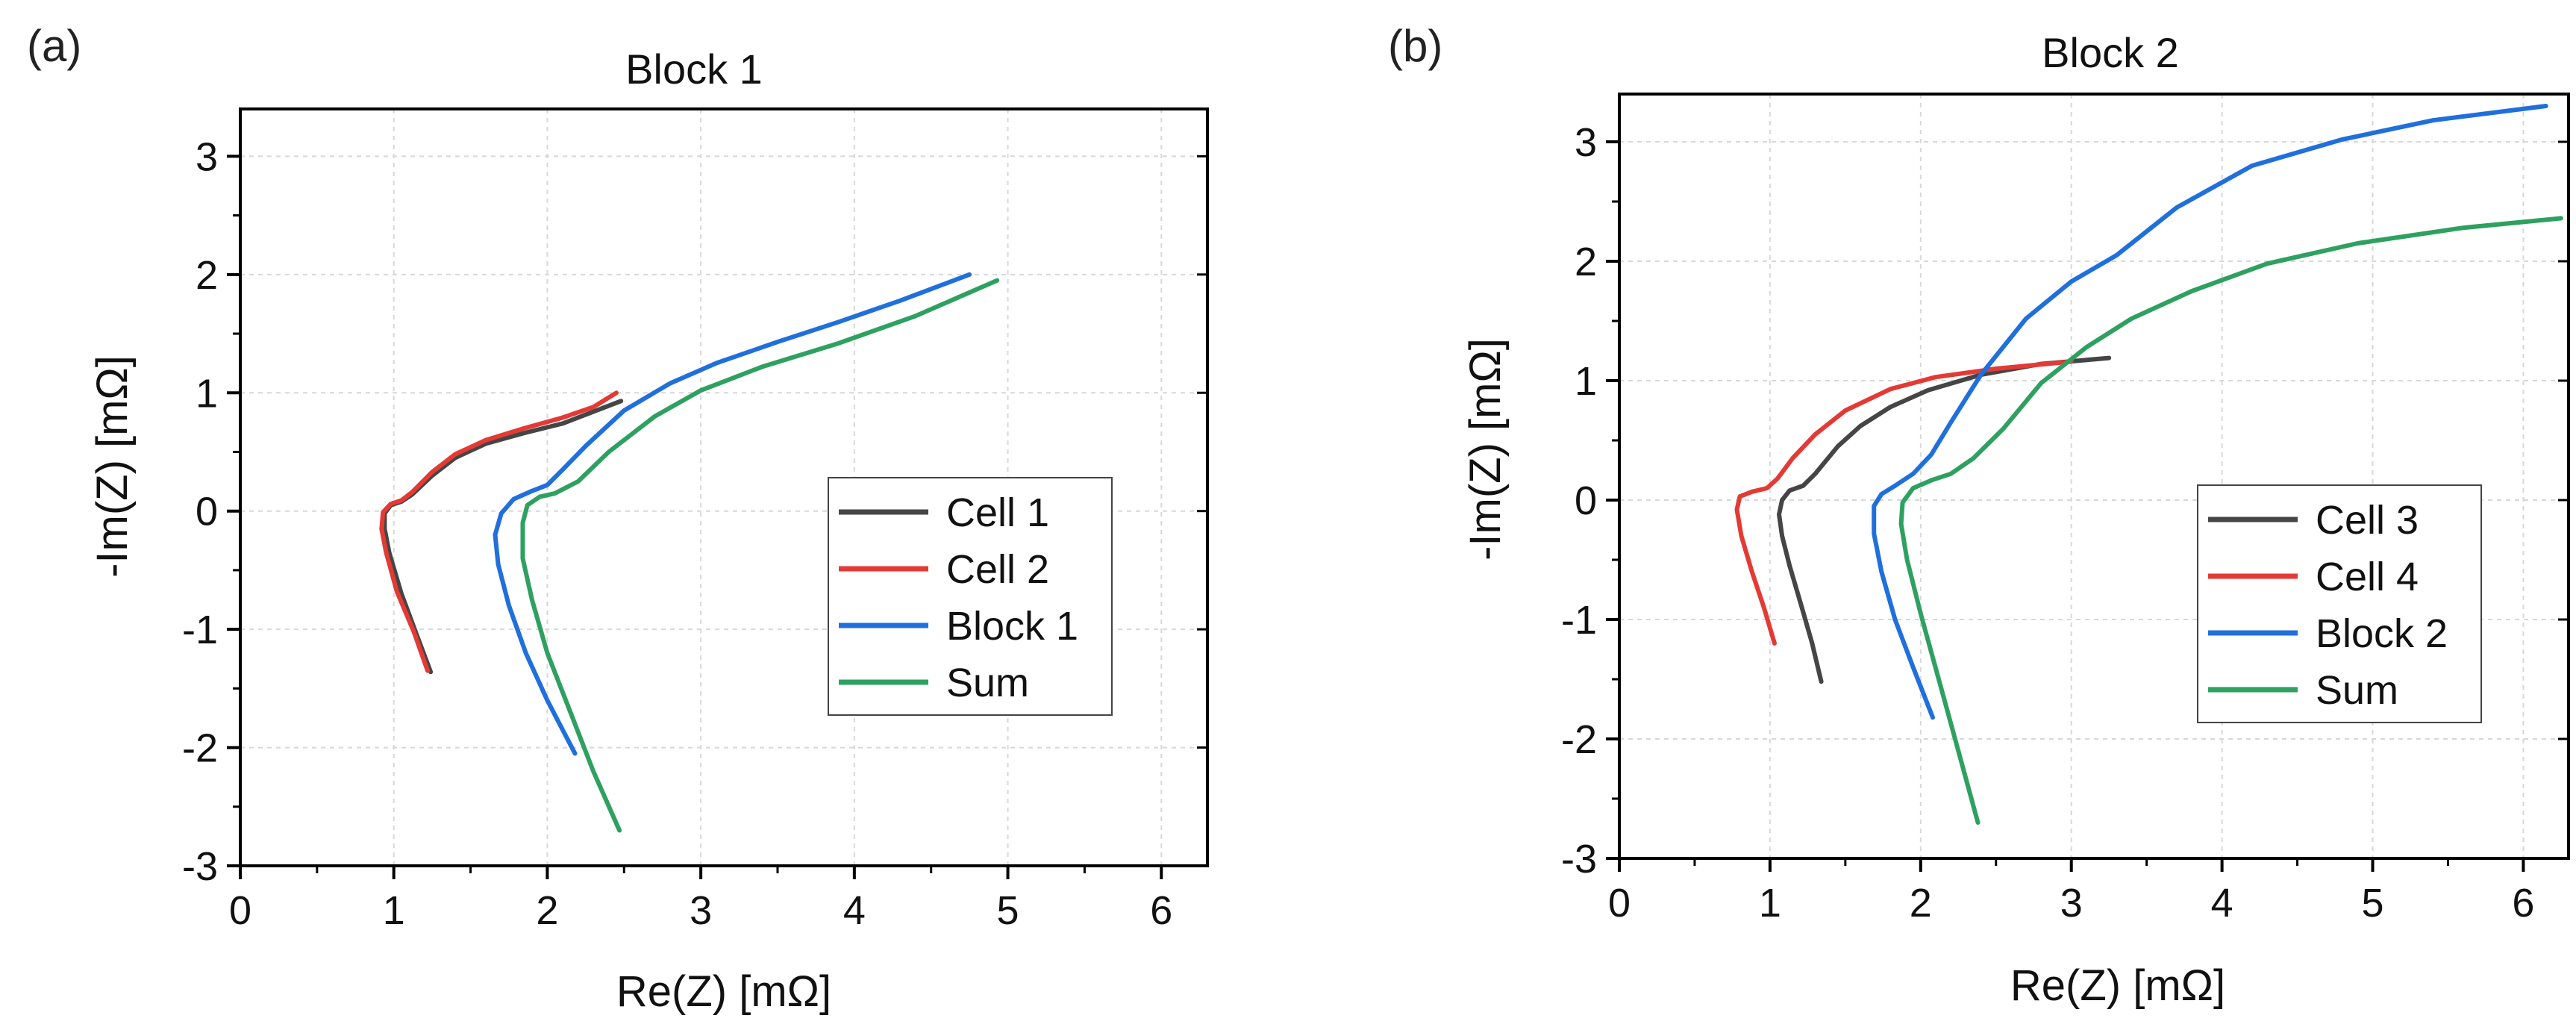  What do you see at coordinates (1485, 449) in the screenshot?
I see `y-axis-label-b: -Im(Z) [mΩ]` at bounding box center [1485, 449].